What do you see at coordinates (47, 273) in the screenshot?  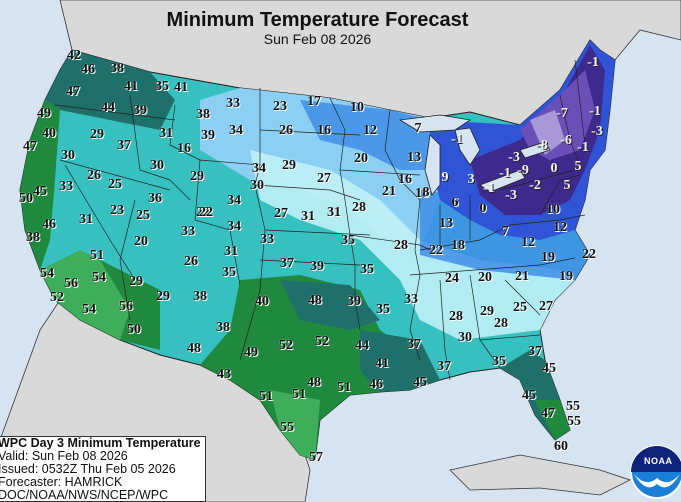 I see `temperature-label: 54` at bounding box center [47, 273].